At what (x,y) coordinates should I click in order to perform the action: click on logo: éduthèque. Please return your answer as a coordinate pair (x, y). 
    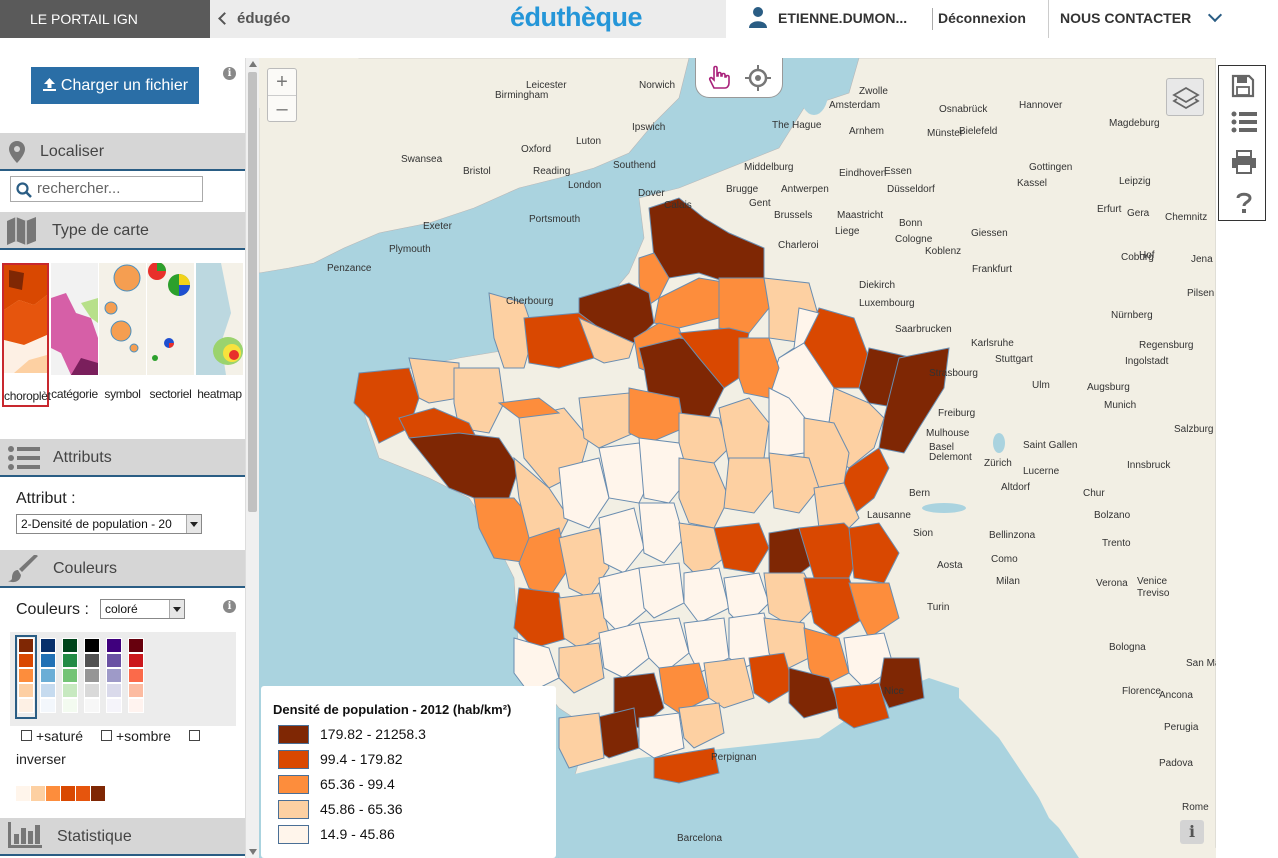
    Looking at the image, I should click on (576, 17).